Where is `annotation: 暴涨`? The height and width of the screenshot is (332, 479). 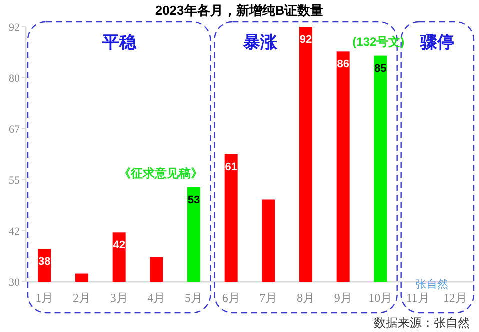 annotation: 暴涨 is located at coordinates (260, 42).